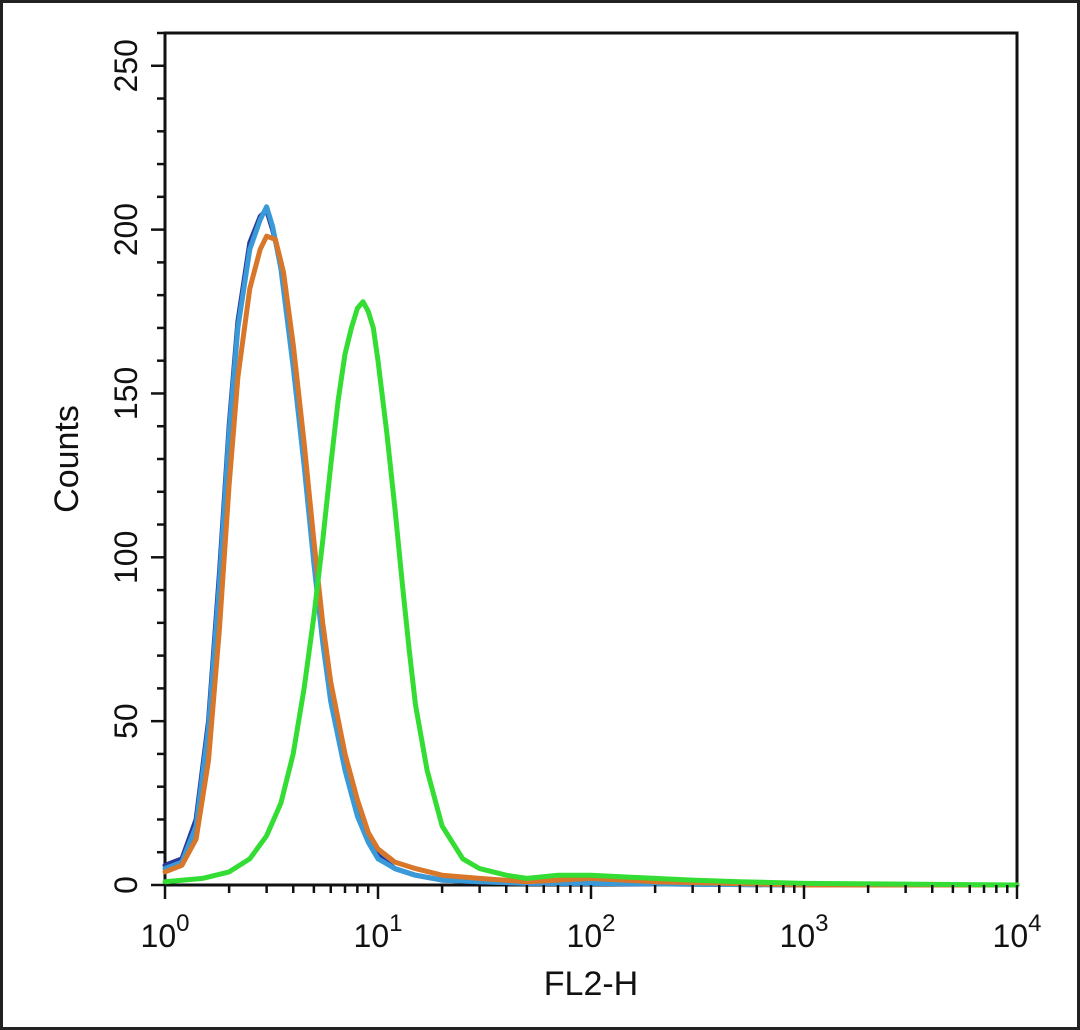  Describe the element at coordinates (1017, 932) in the screenshot. I see `x-tick-label: 10⁴` at that location.